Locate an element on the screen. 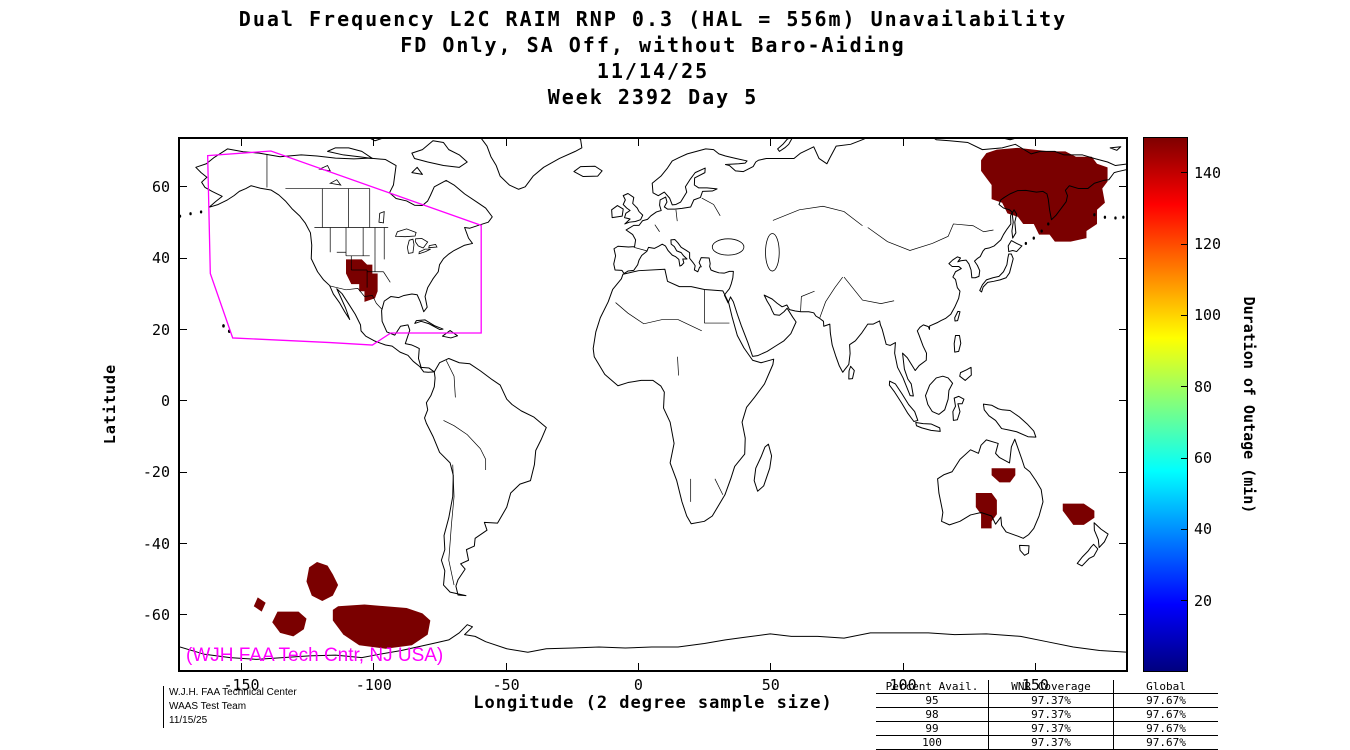  island-dots-layer is located at coordinates (652, 271).